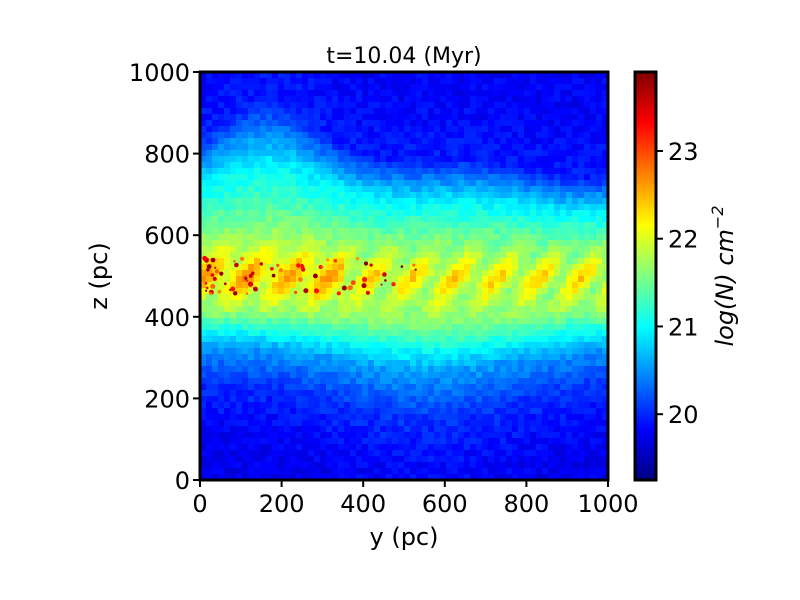 The height and width of the screenshot is (600, 800). Describe the element at coordinates (199, 504) in the screenshot. I see `x-tick-label: 0` at that location.